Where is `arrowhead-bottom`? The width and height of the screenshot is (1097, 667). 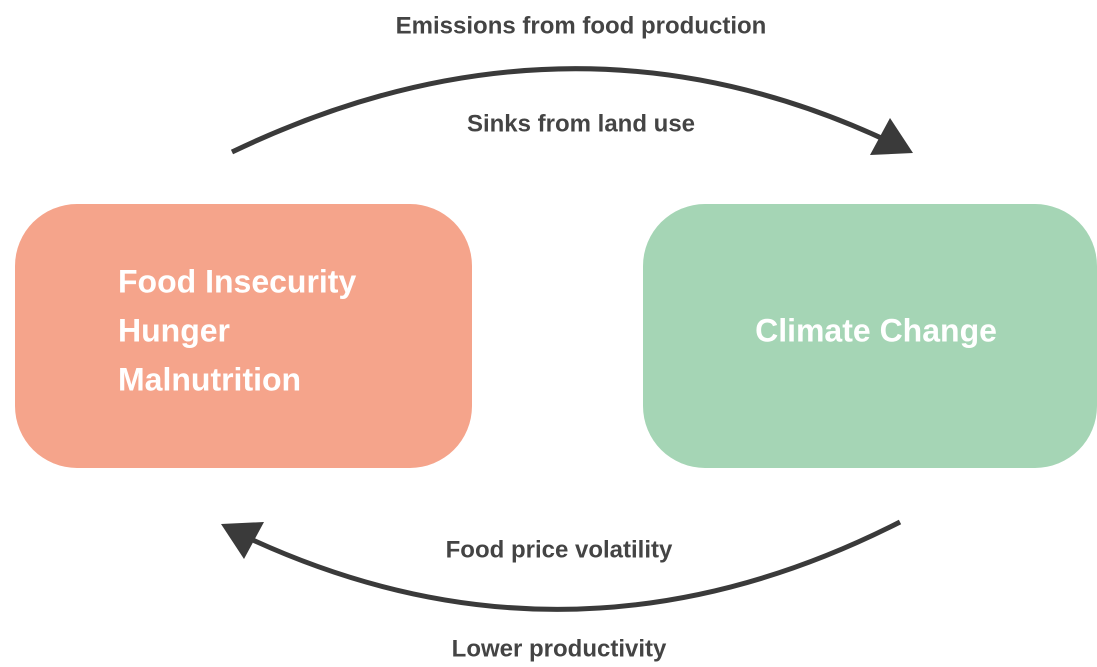 arrowhead-bottom is located at coordinates (242, 540).